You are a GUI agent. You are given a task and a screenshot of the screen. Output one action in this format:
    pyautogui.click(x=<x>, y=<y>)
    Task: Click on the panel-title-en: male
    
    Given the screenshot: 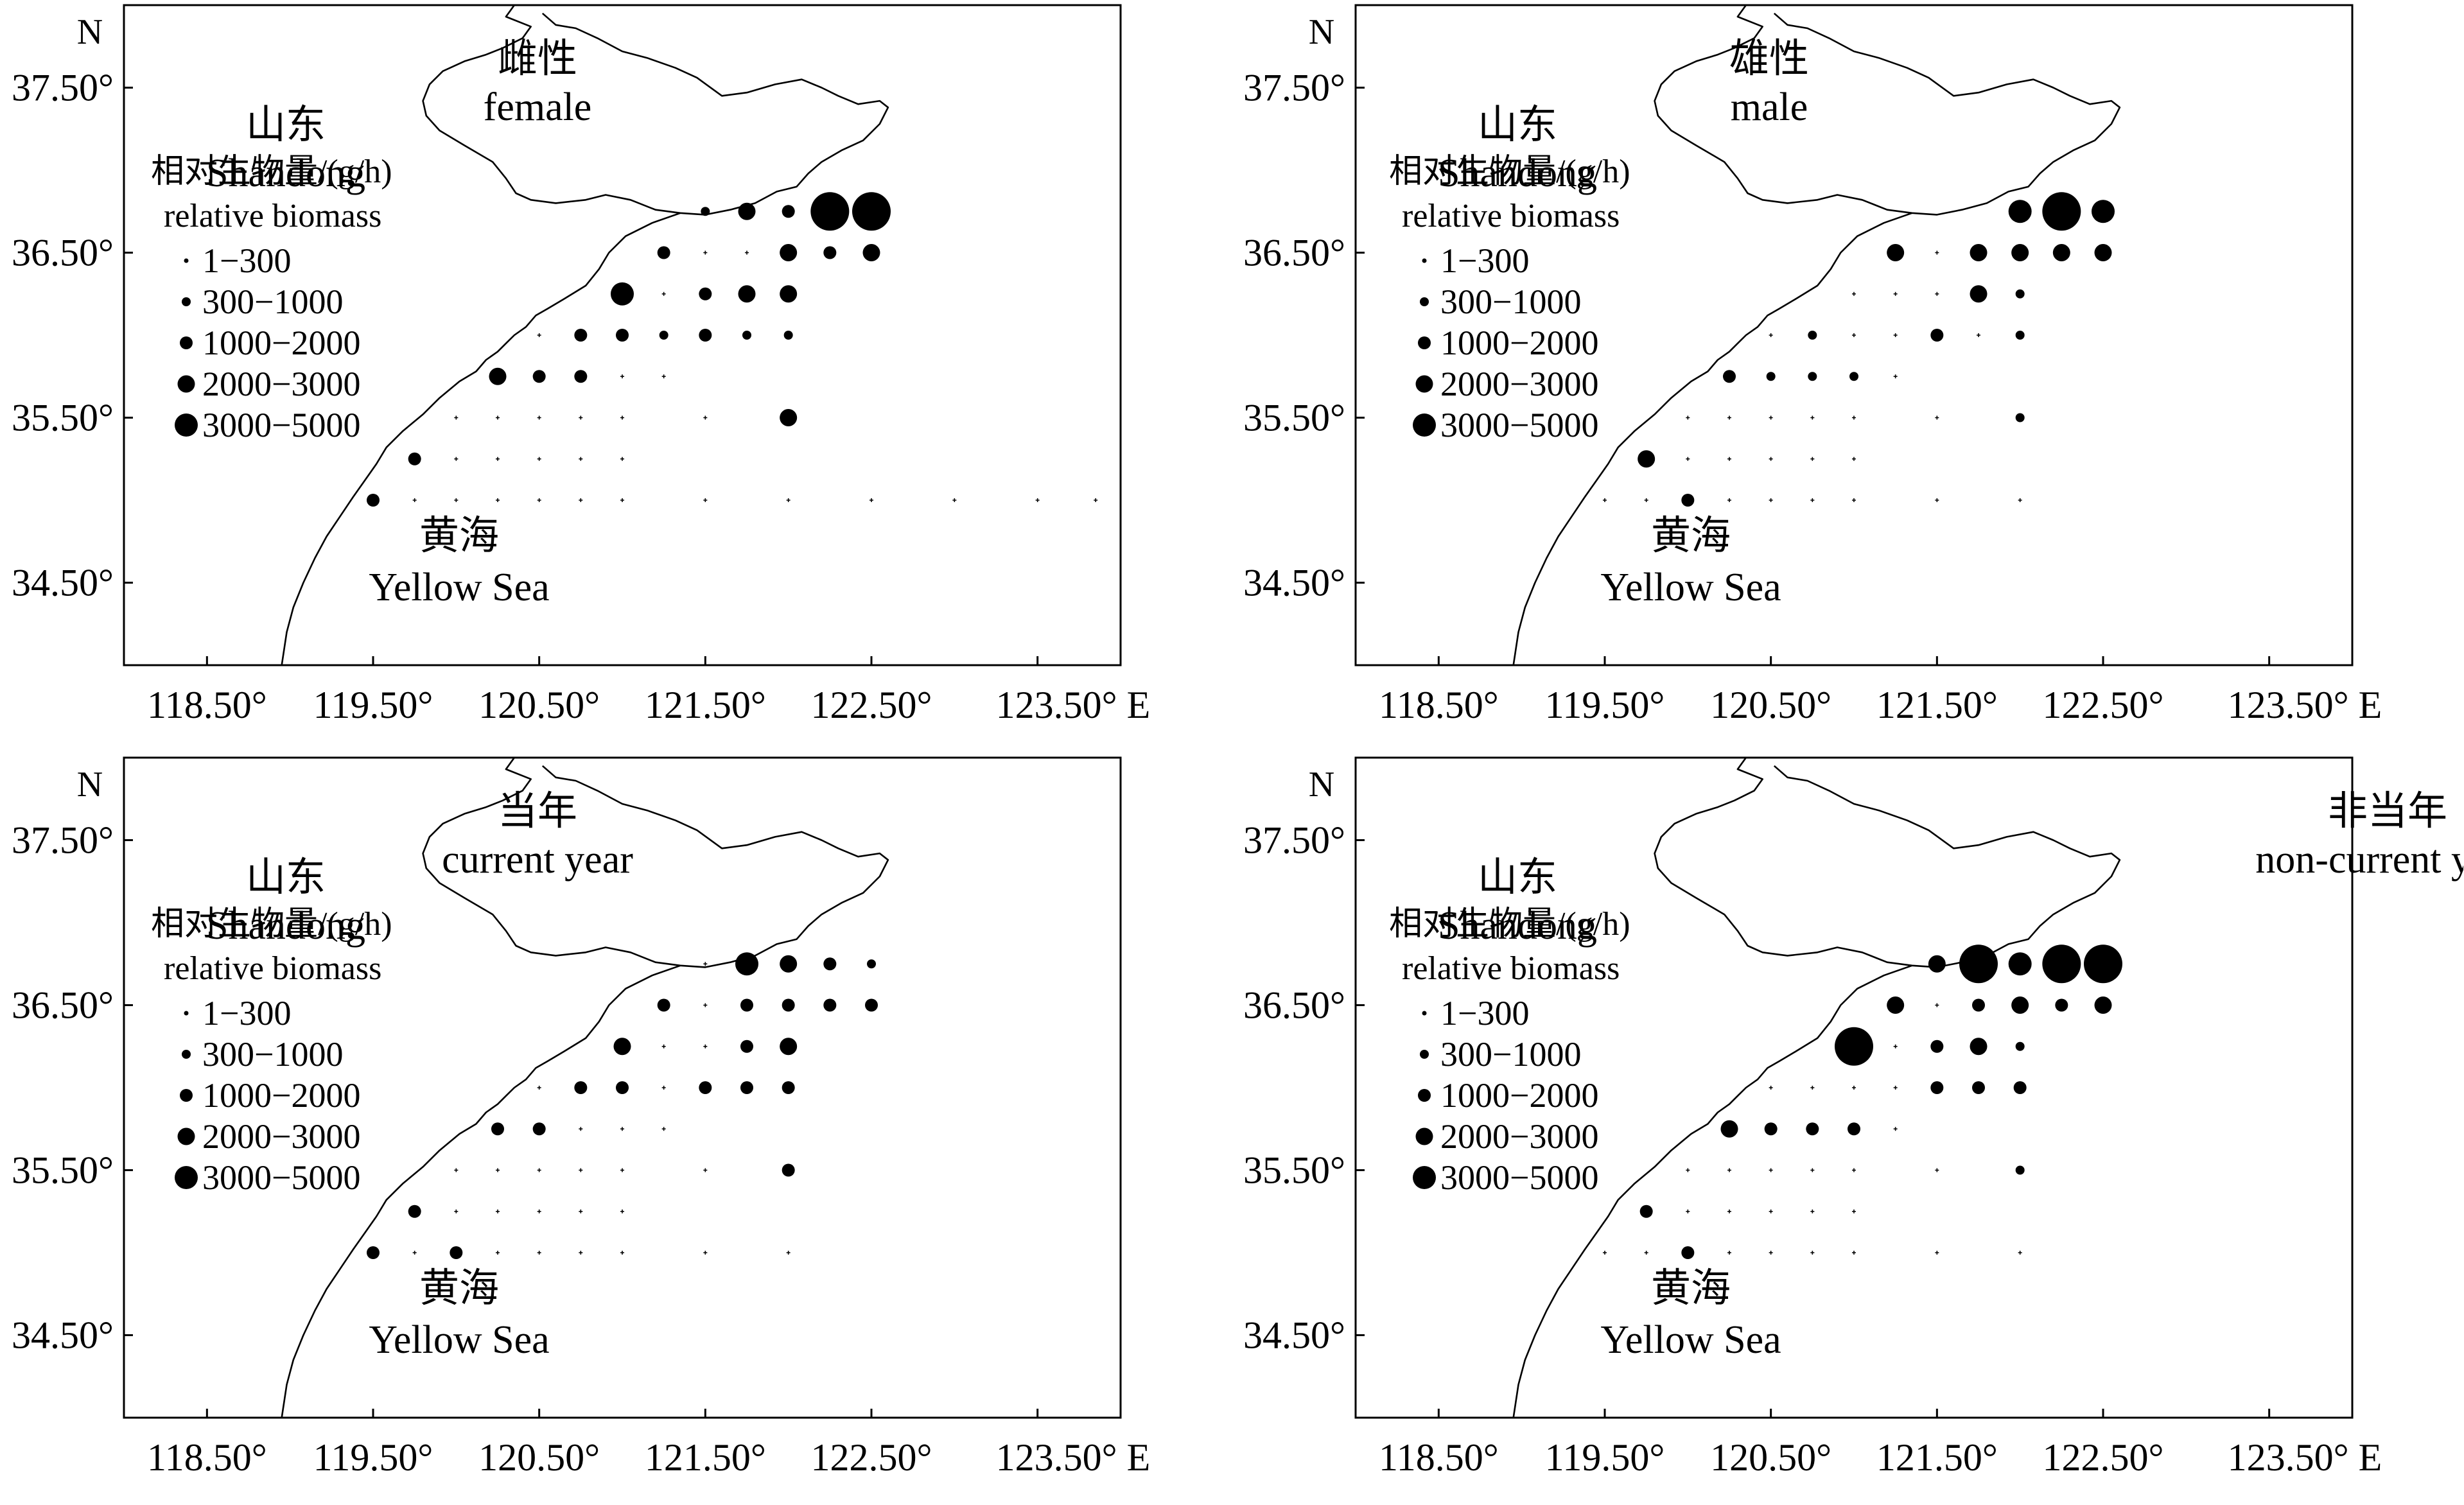 What is the action you would take?
    pyautogui.click(x=1769, y=107)
    